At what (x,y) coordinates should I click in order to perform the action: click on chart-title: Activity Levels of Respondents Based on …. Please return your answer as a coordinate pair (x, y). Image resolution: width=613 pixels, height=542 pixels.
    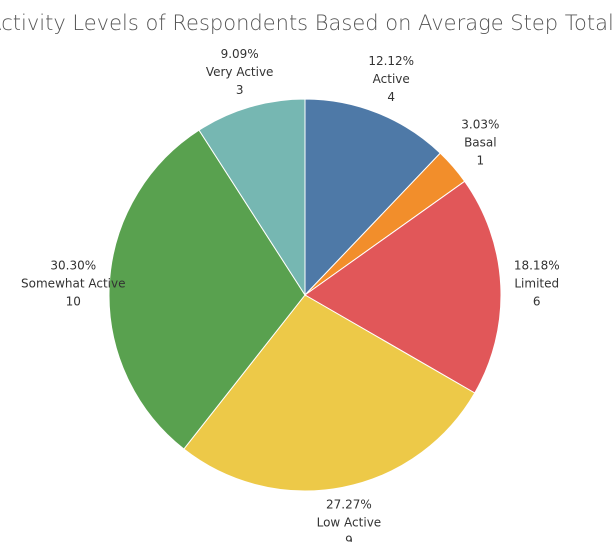
    Looking at the image, I should click on (306, 23).